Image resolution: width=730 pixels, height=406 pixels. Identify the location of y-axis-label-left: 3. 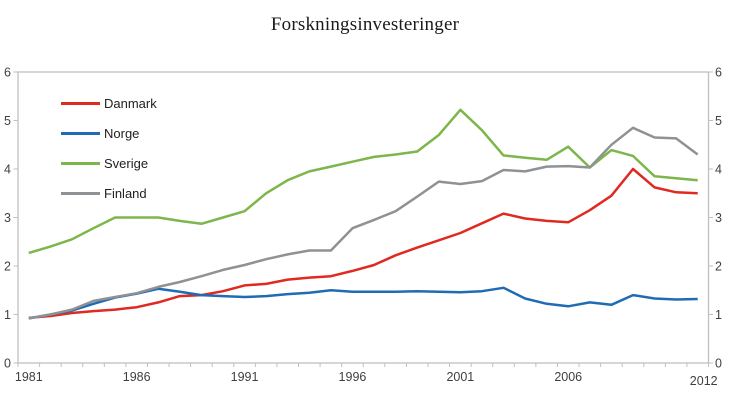
(7, 218).